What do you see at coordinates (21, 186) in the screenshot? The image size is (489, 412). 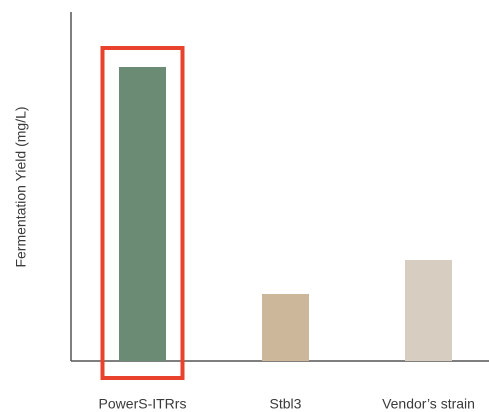 I see `y-axis-label: Fermentation Yield (mg/L)` at bounding box center [21, 186].